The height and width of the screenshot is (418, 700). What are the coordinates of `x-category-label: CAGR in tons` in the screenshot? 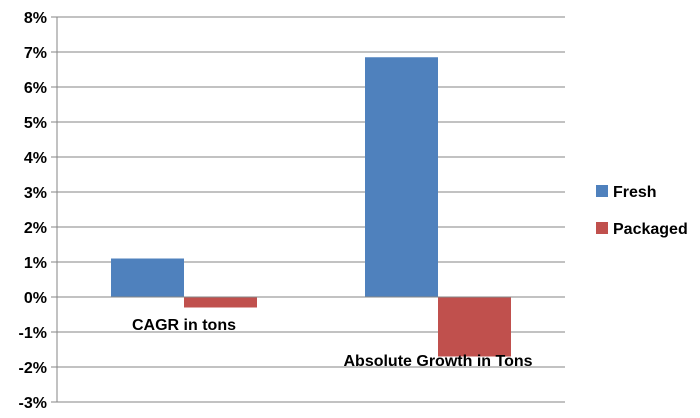 It's located at (184, 325).